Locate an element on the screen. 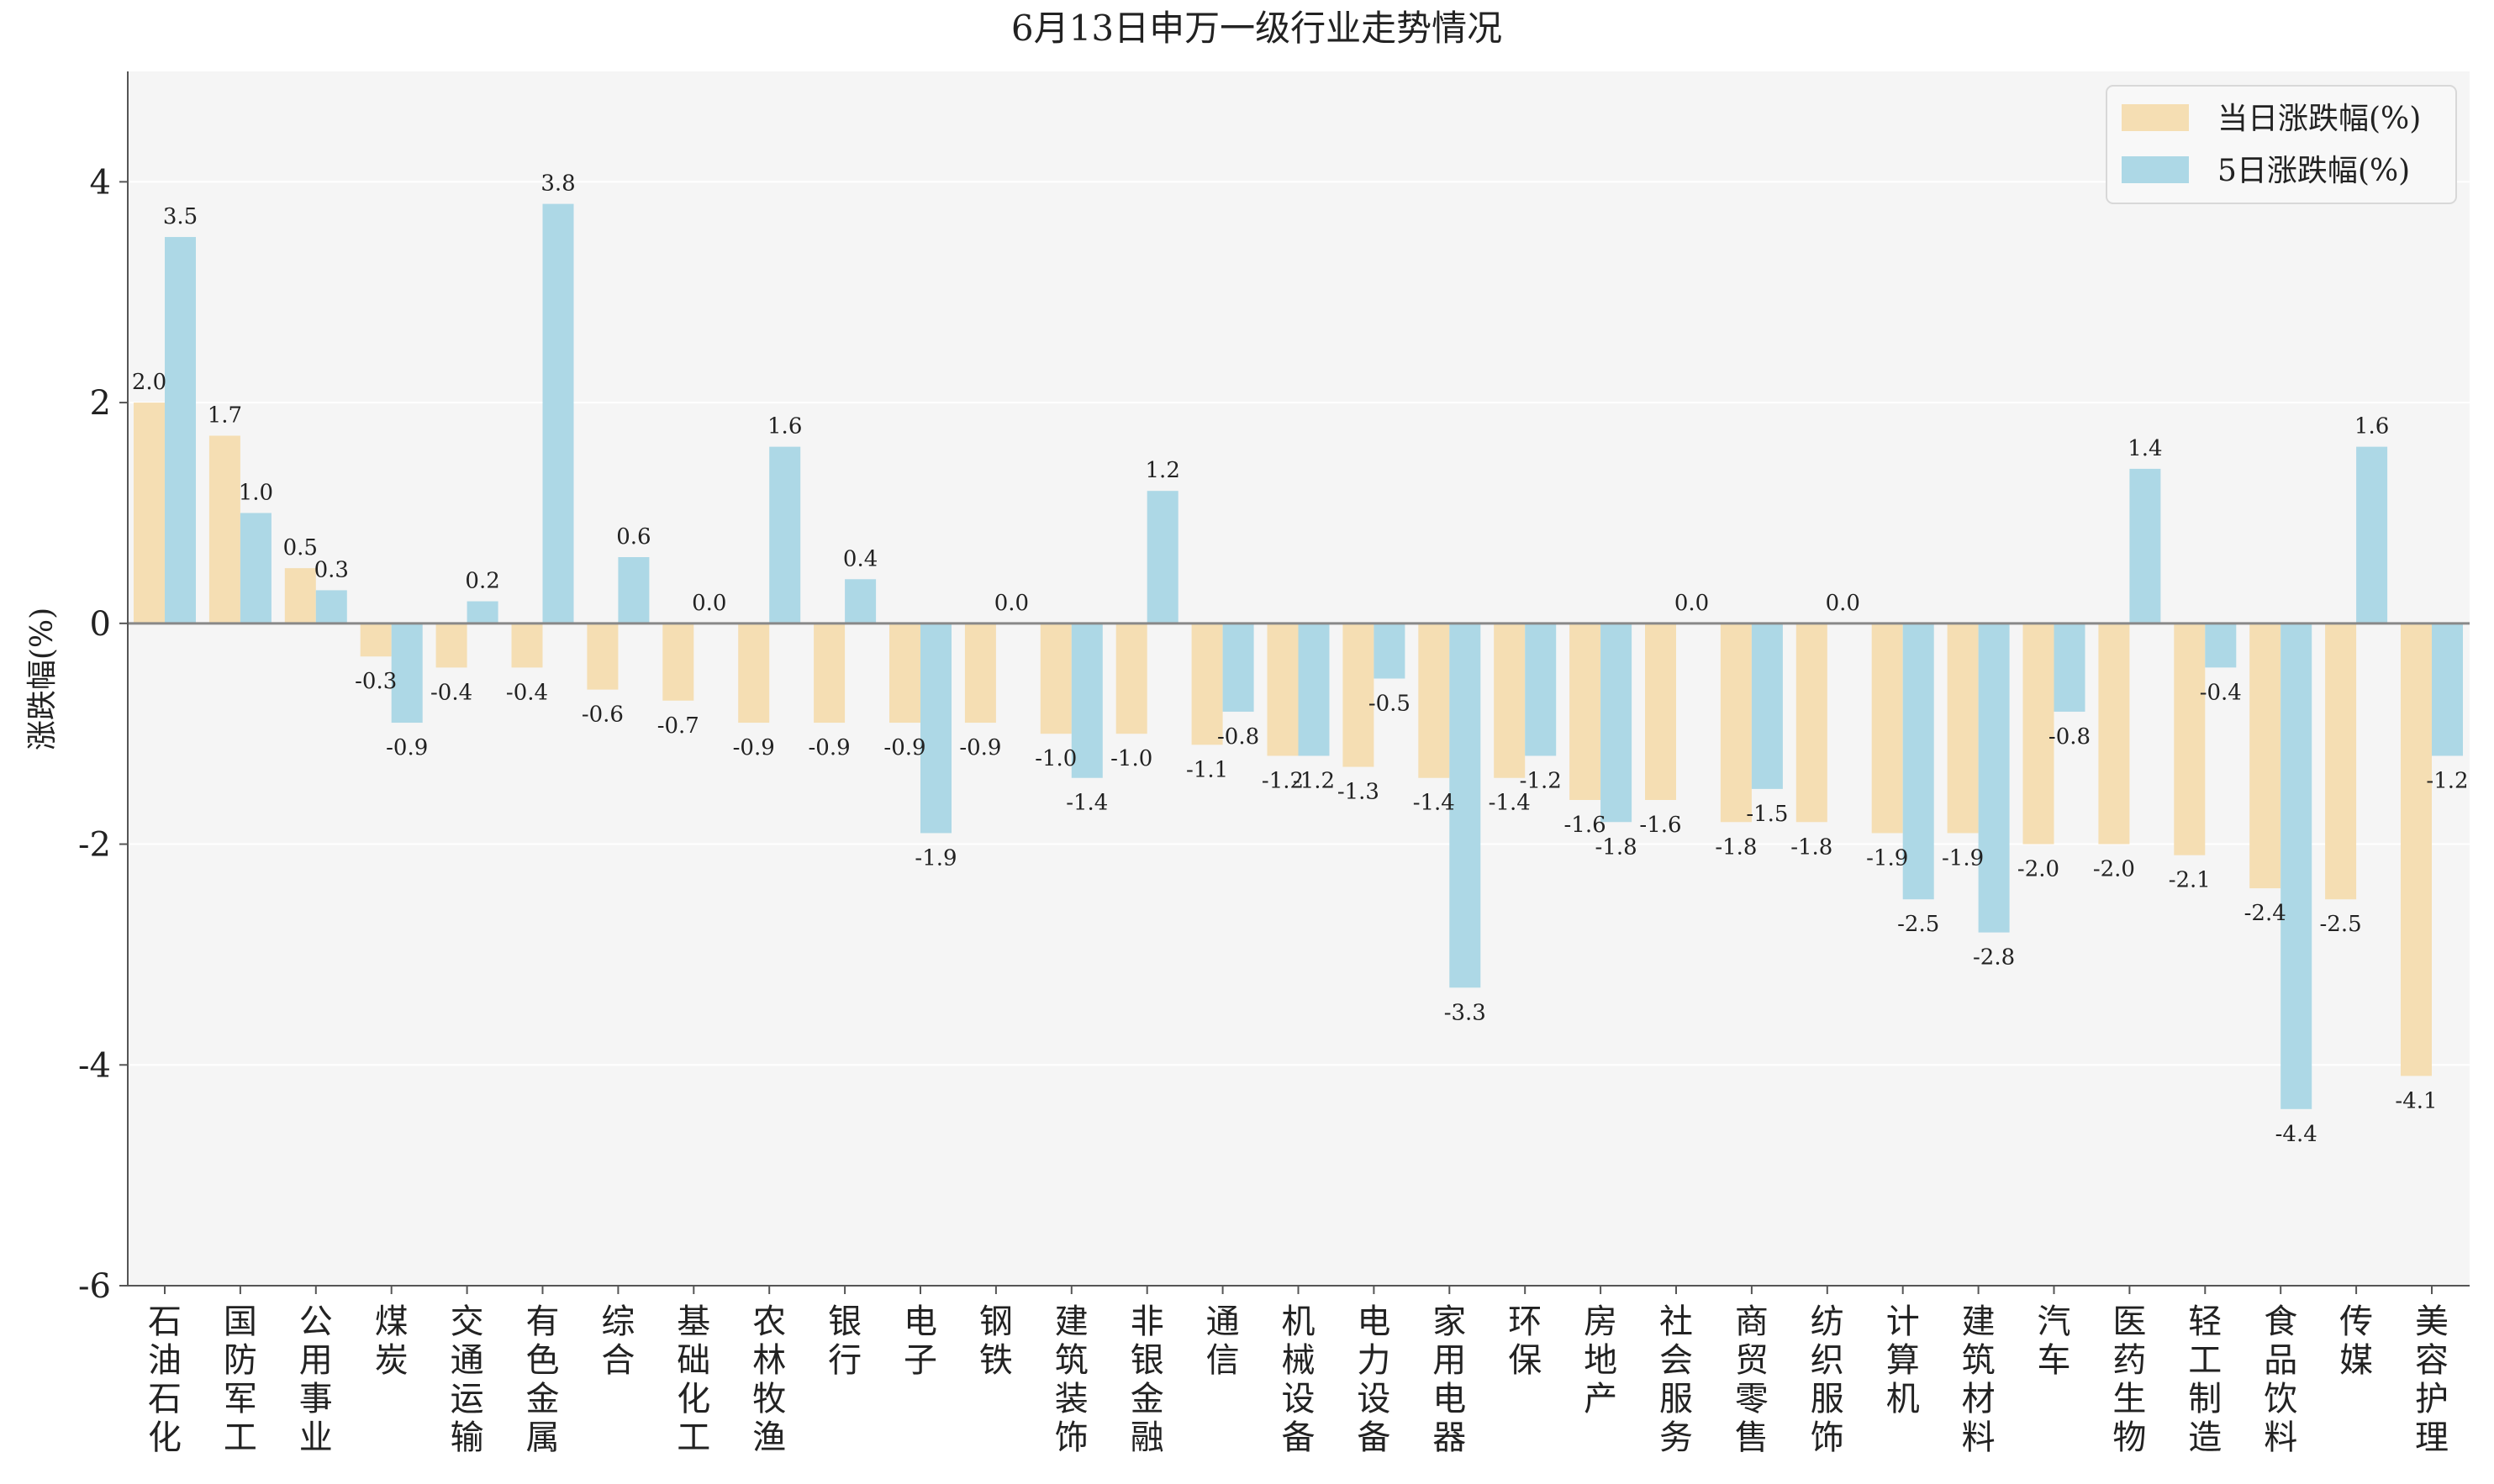 Image resolution: width=2494 pixels, height=1484 pixels. x-tick-label: 社会服务 is located at coordinates (1676, 1380).